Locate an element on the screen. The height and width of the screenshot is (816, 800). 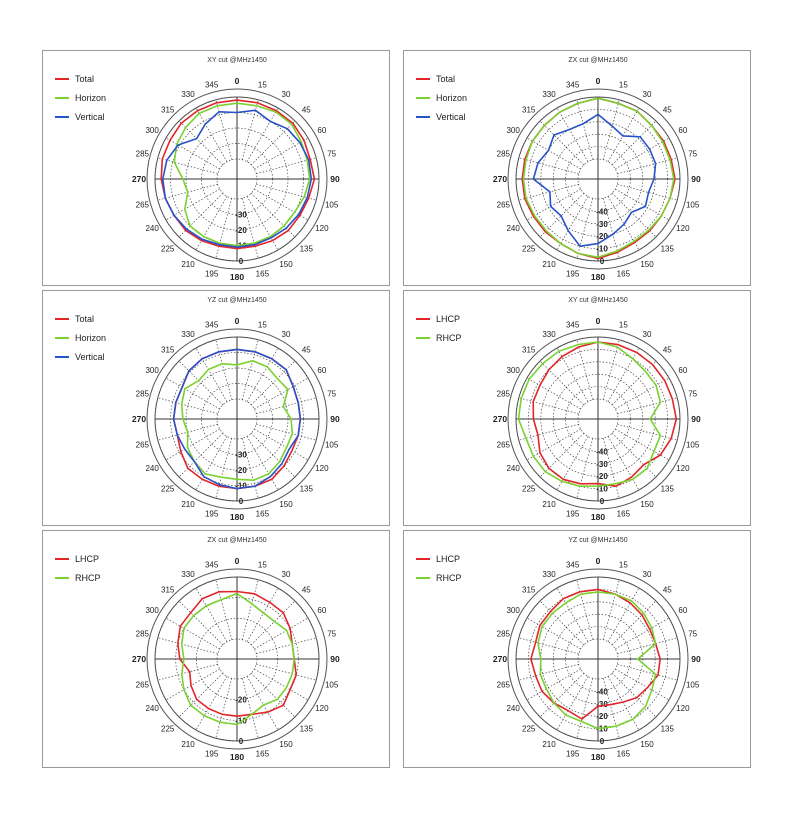
angle-tick-label: 45 is located at coordinates (667, 350).